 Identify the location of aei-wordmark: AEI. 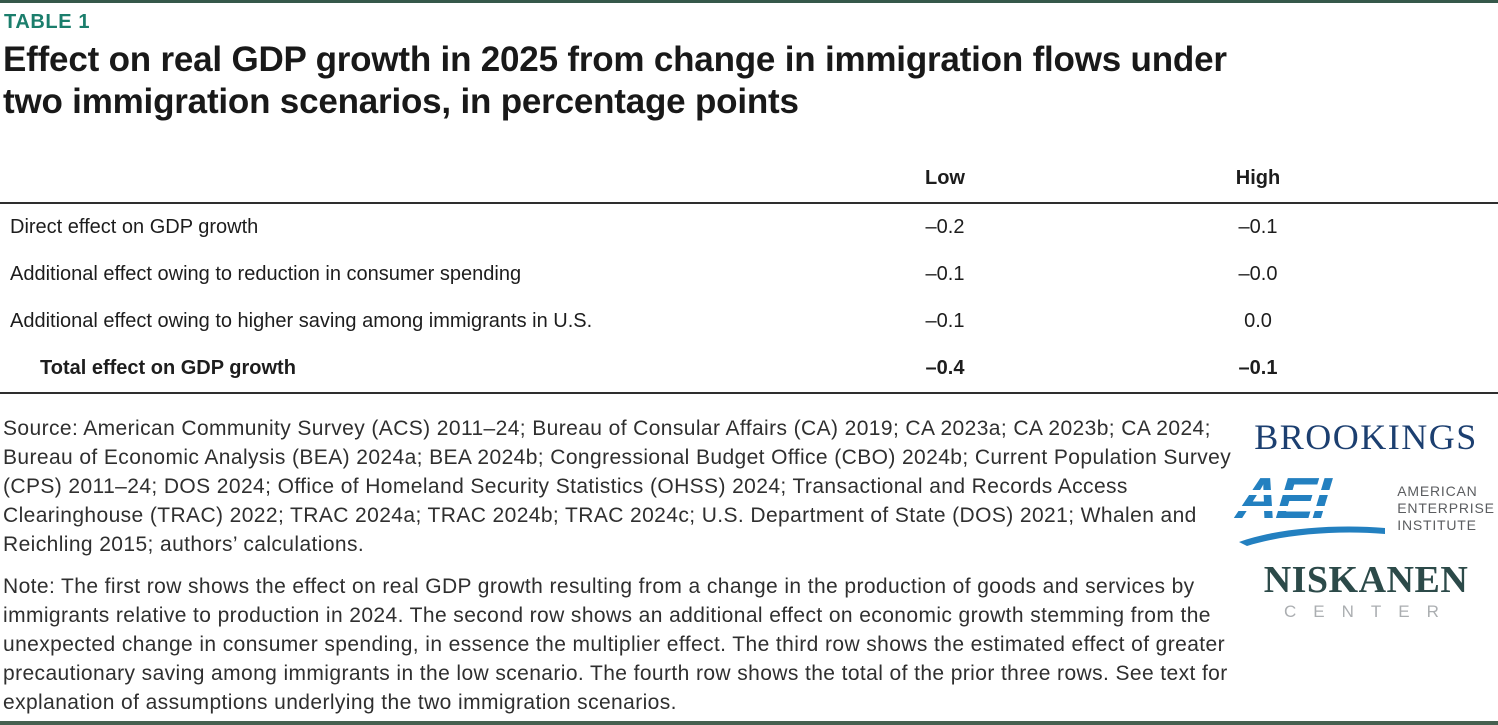
(1312, 506).